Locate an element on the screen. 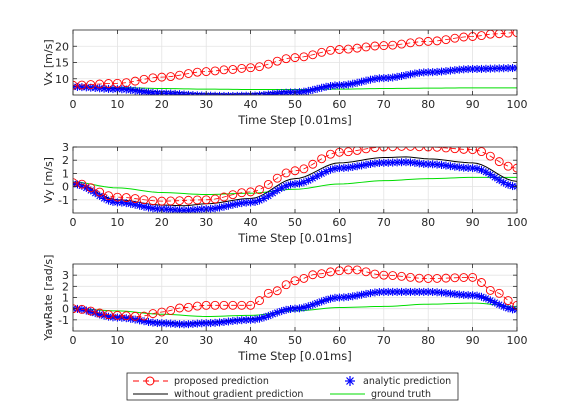  series-line-proposed-prediction is located at coordinates (295, 174).